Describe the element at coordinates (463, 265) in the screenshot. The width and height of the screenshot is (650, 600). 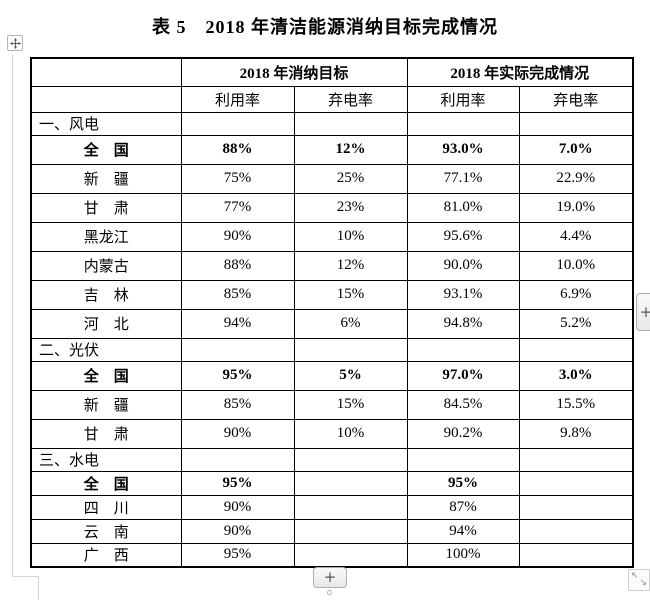
I see `value-cell: 90.0%` at that location.